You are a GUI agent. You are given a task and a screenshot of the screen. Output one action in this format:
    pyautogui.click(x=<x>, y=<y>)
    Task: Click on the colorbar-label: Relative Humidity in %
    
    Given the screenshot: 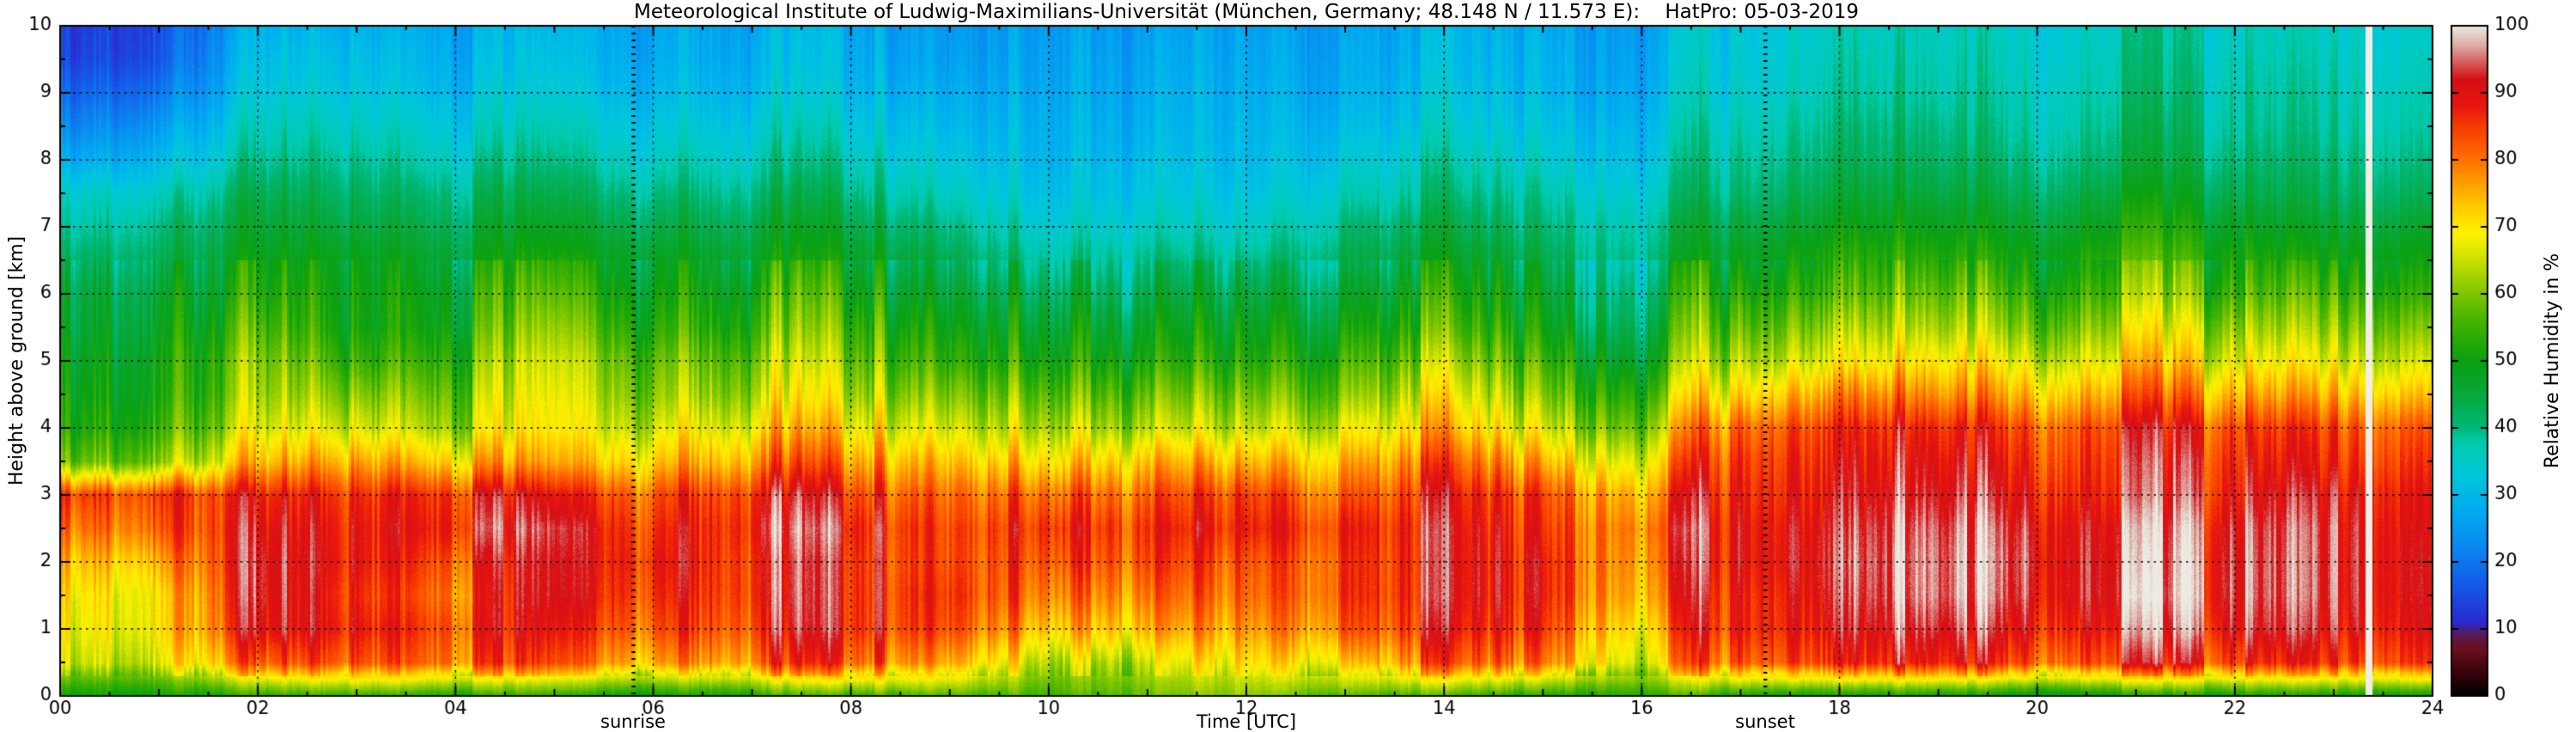 What is the action you would take?
    pyautogui.click(x=2552, y=361)
    